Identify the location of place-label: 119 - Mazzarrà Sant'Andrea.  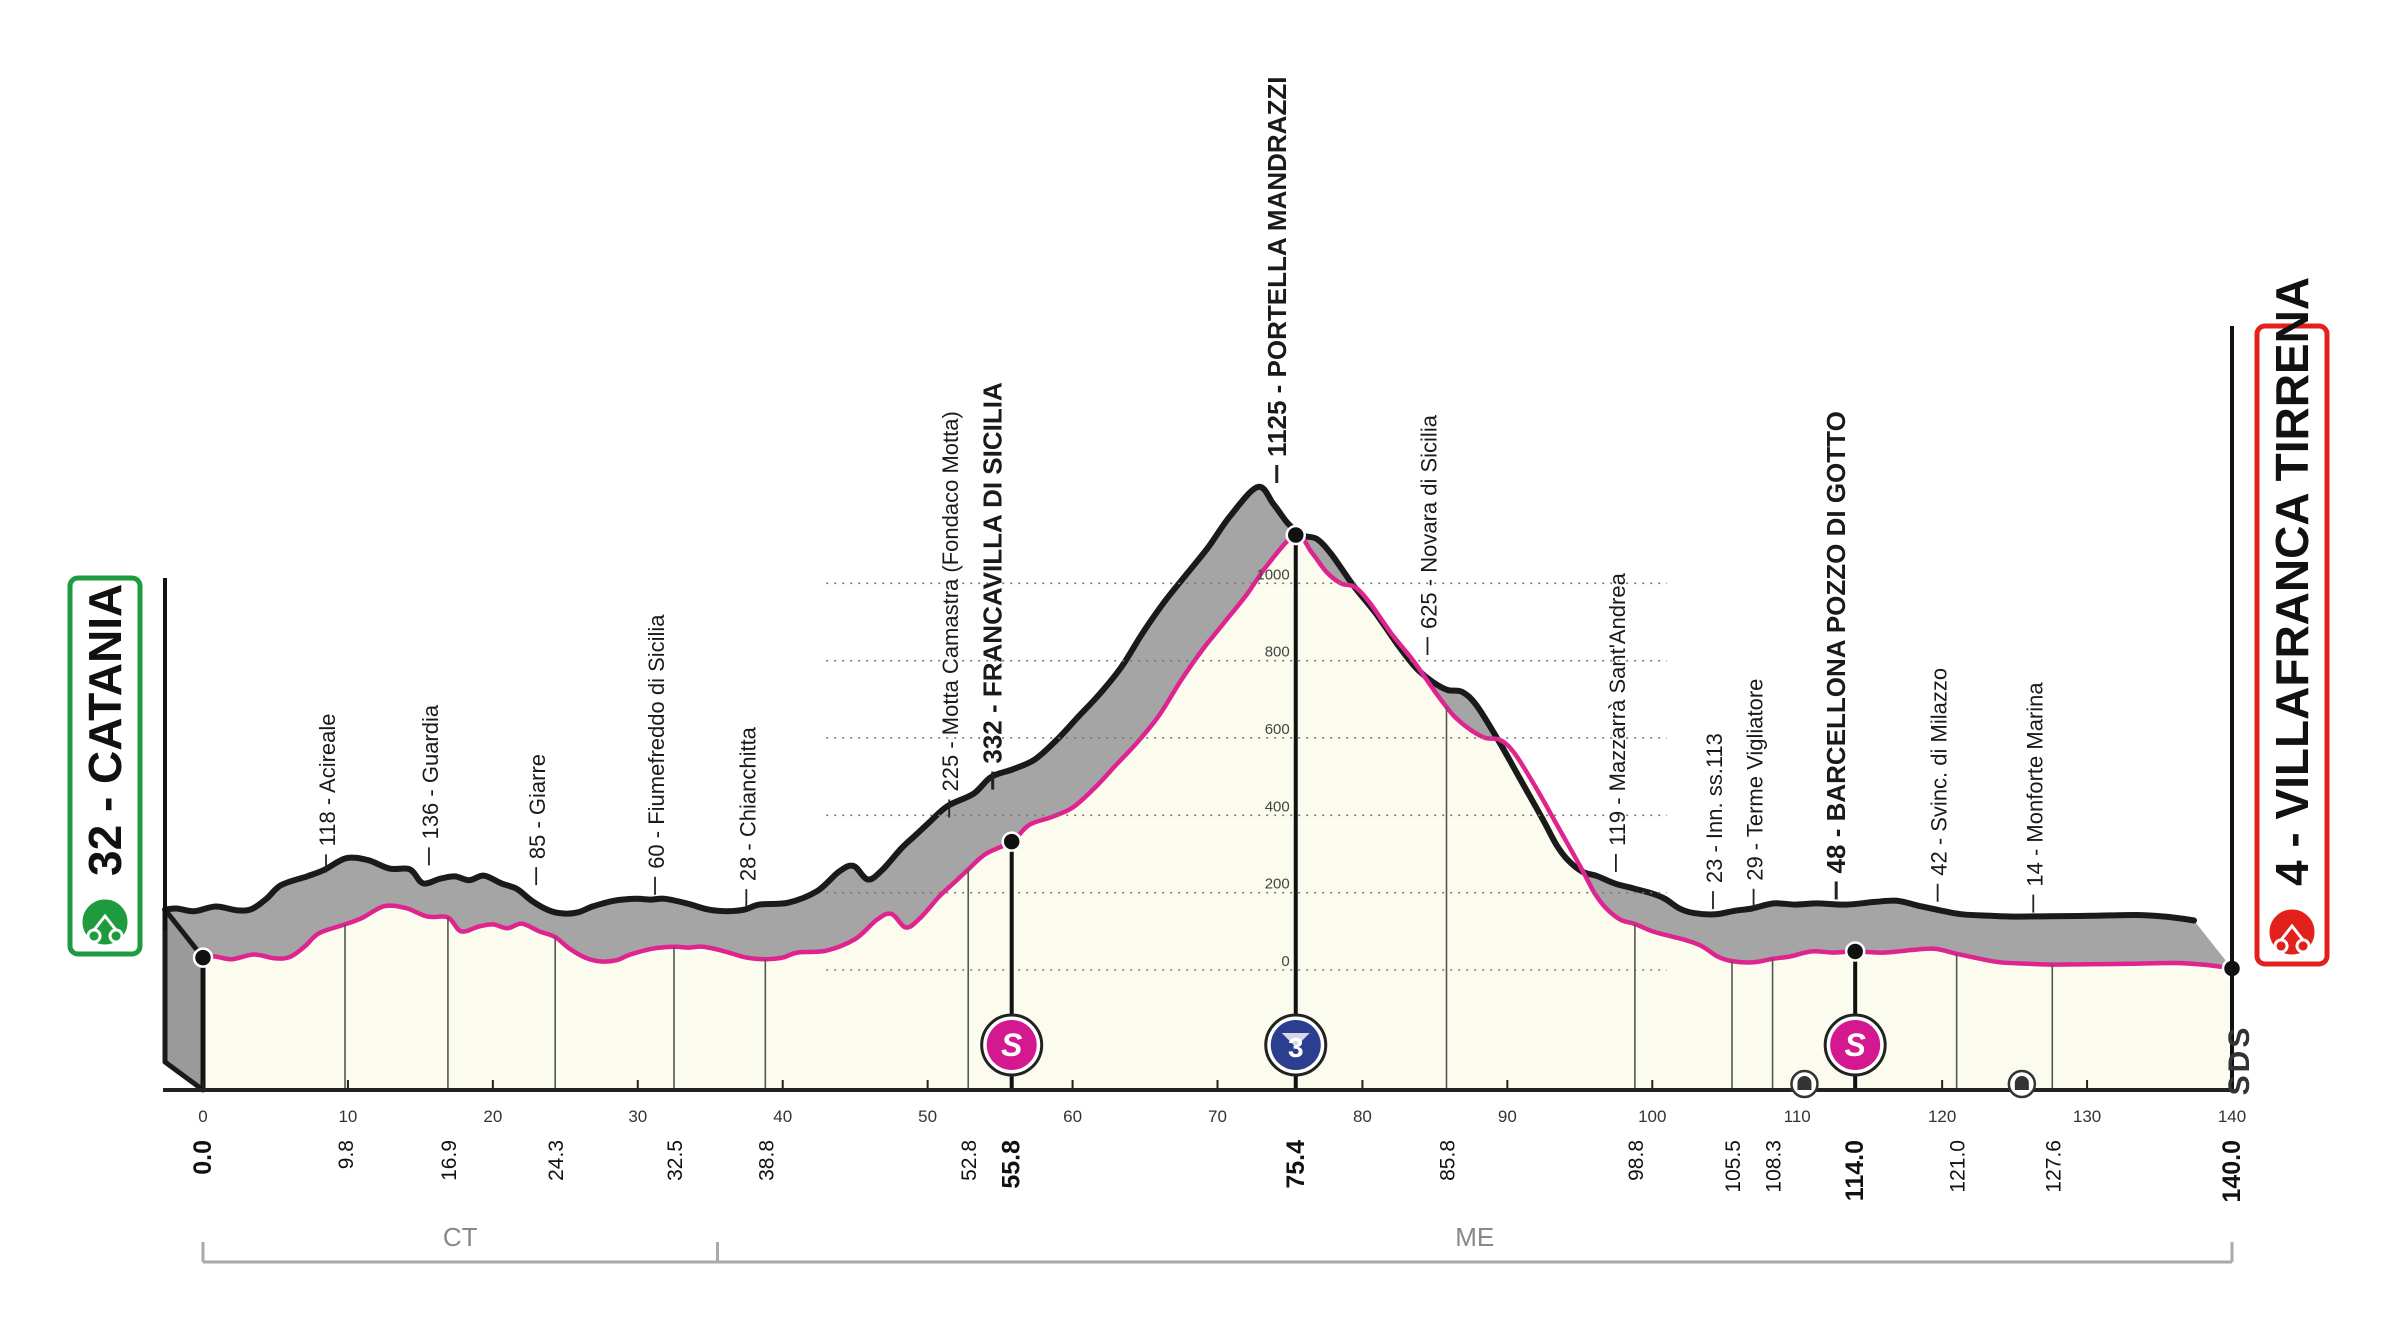
(1617, 709).